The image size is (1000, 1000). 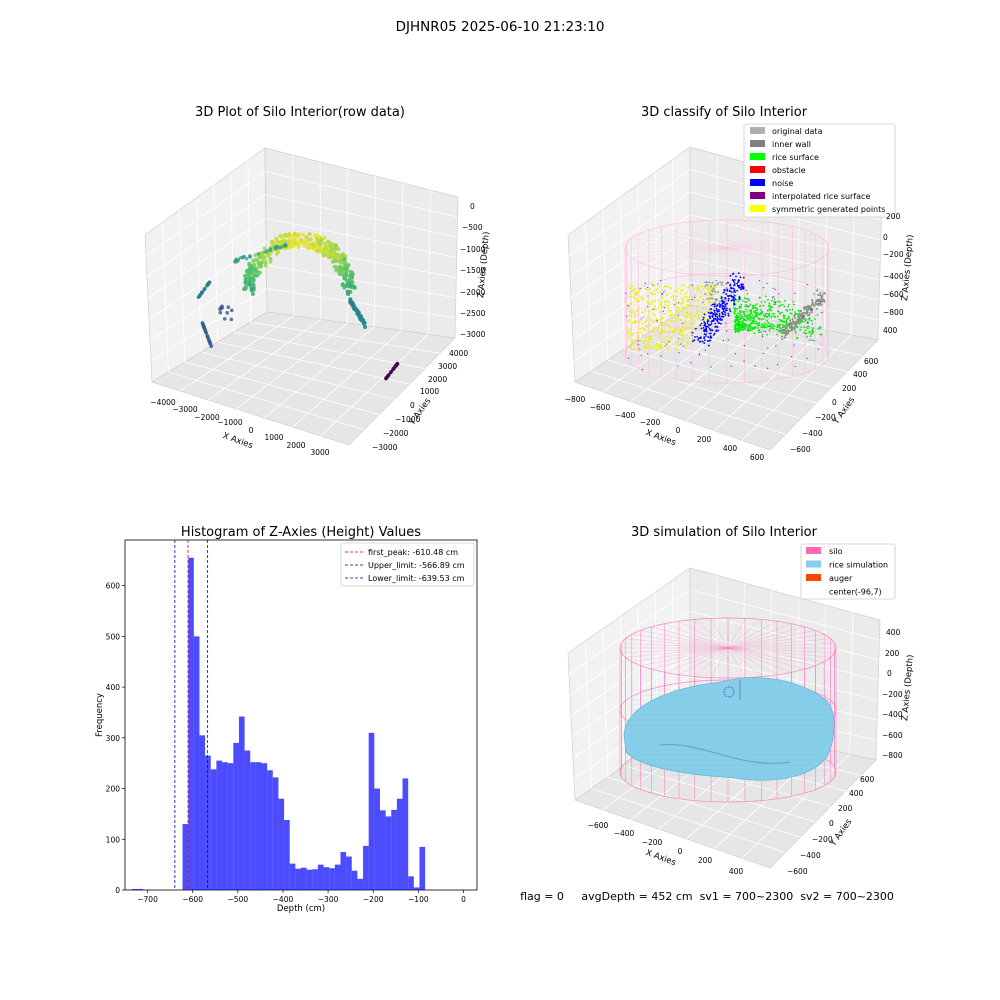 I want to click on simulation-silo-wireframe, so click(x=728, y=710).